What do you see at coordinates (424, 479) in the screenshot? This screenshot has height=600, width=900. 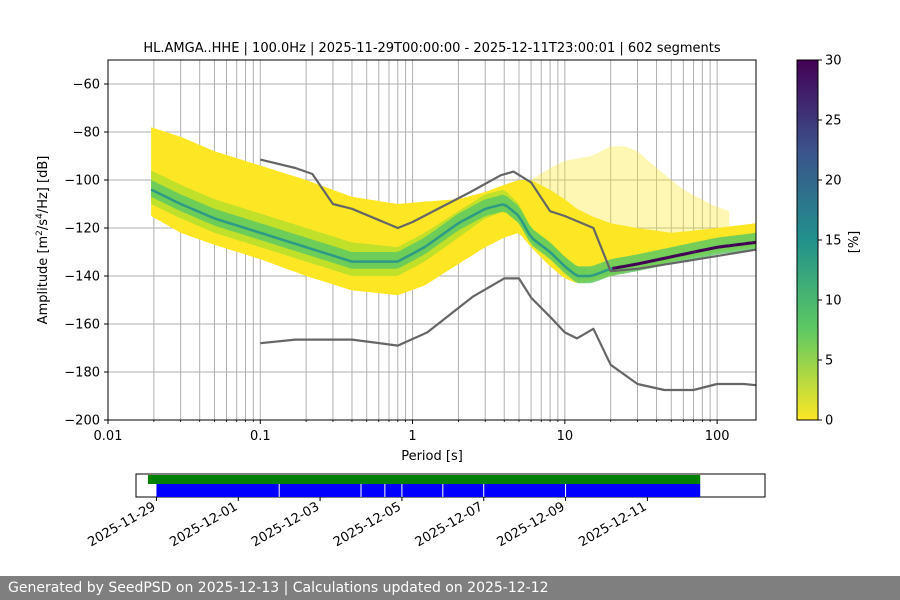 I see `availability-bar-green` at bounding box center [424, 479].